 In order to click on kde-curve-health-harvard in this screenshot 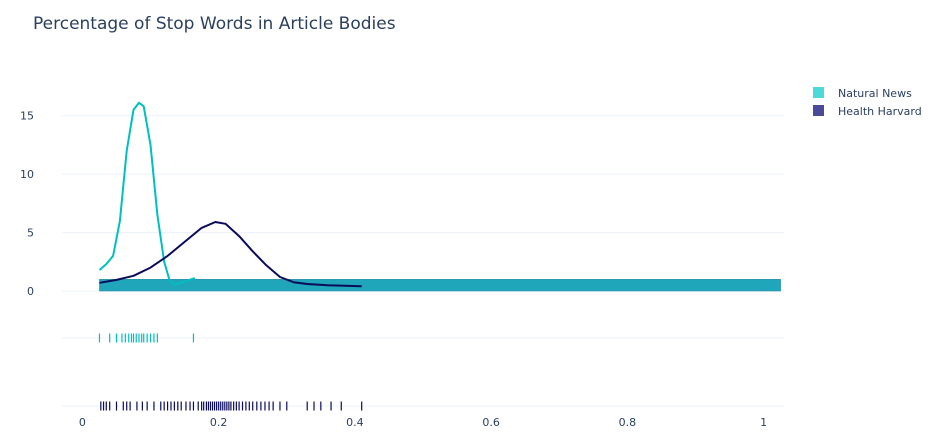, I will do `click(230, 254)`.